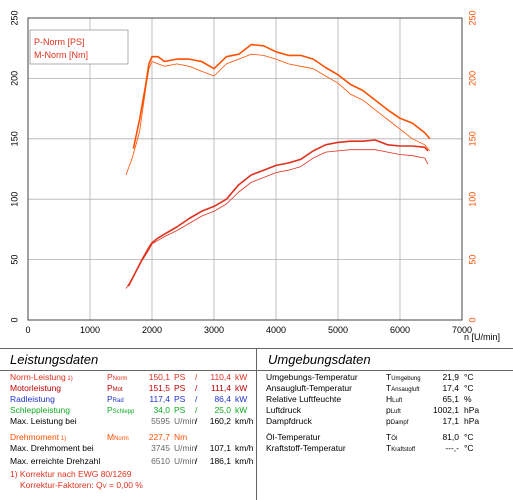 Image resolution: width=513 pixels, height=500 pixels. What do you see at coordinates (384, 410) in the screenshot?
I see `umgebung-row: Luftdruck pLuft 1002,1 hPa` at bounding box center [384, 410].